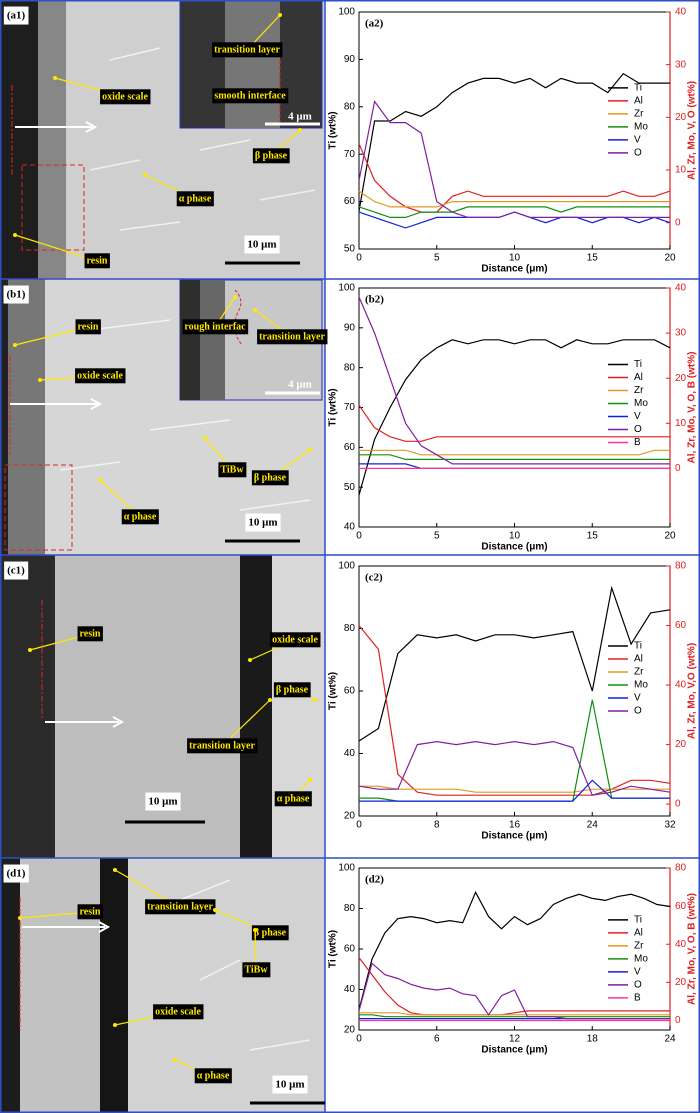 The height and width of the screenshot is (1113, 700). What do you see at coordinates (638, 152) in the screenshot?
I see `legend-label: O` at bounding box center [638, 152].